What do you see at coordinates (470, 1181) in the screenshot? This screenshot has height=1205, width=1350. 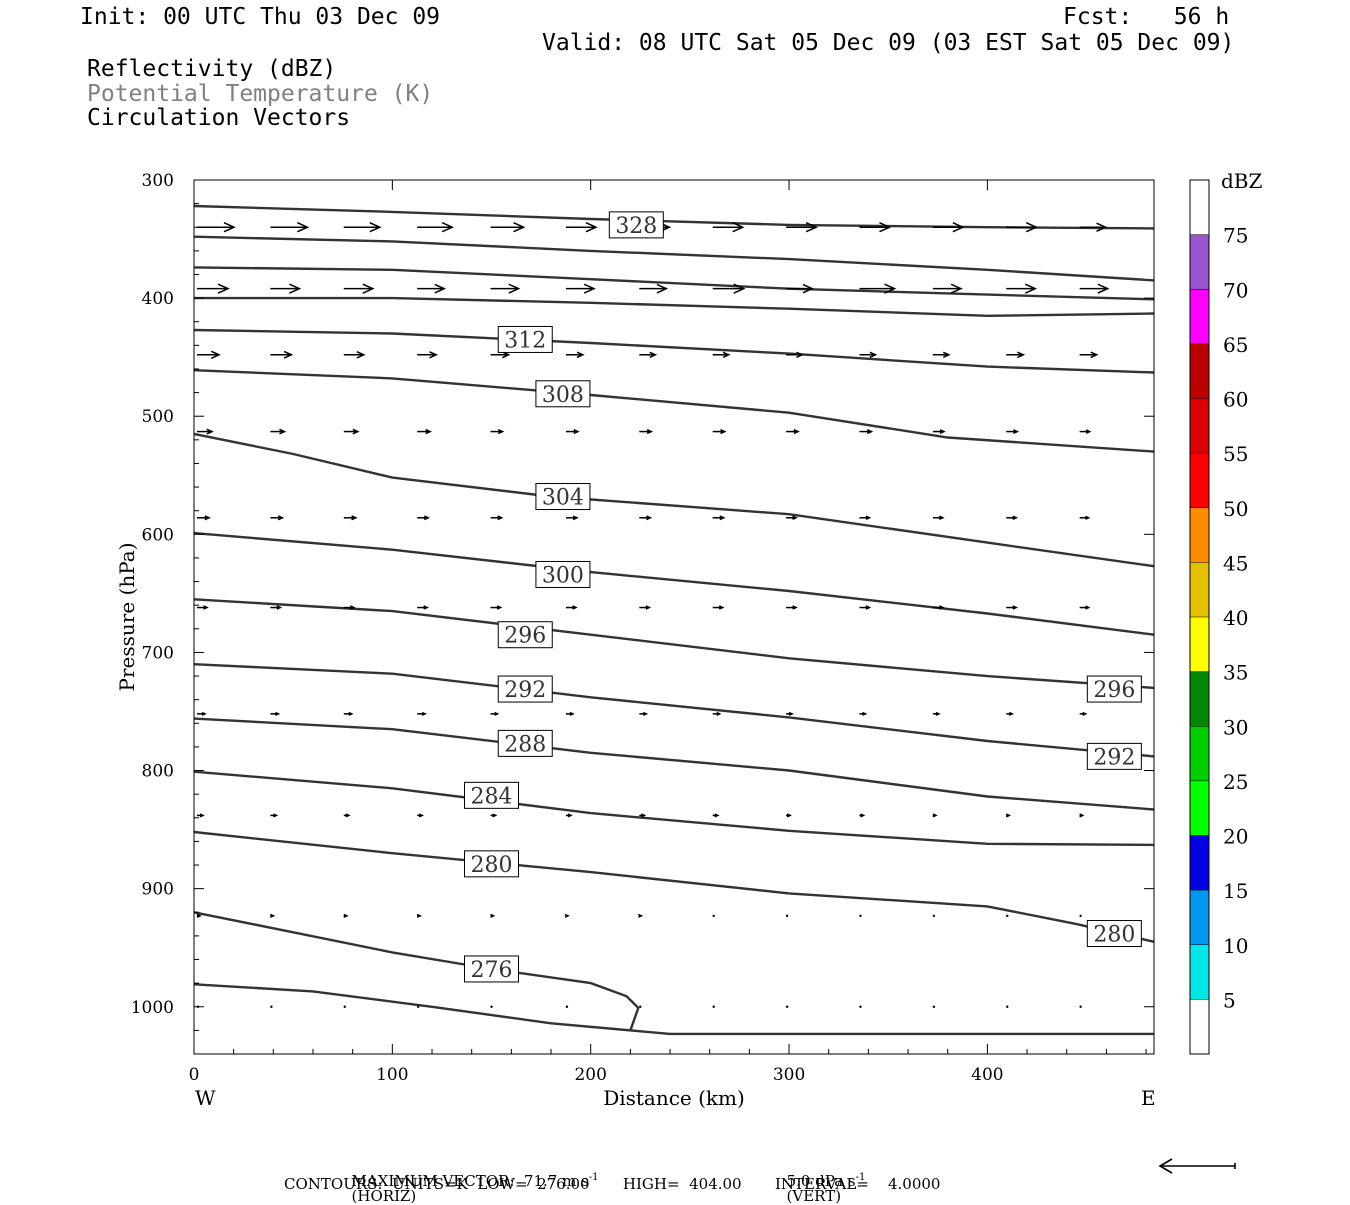 I see `max-vector-horiz: MAXIMUM VECTOR: 71.7 m s` at bounding box center [470, 1181].